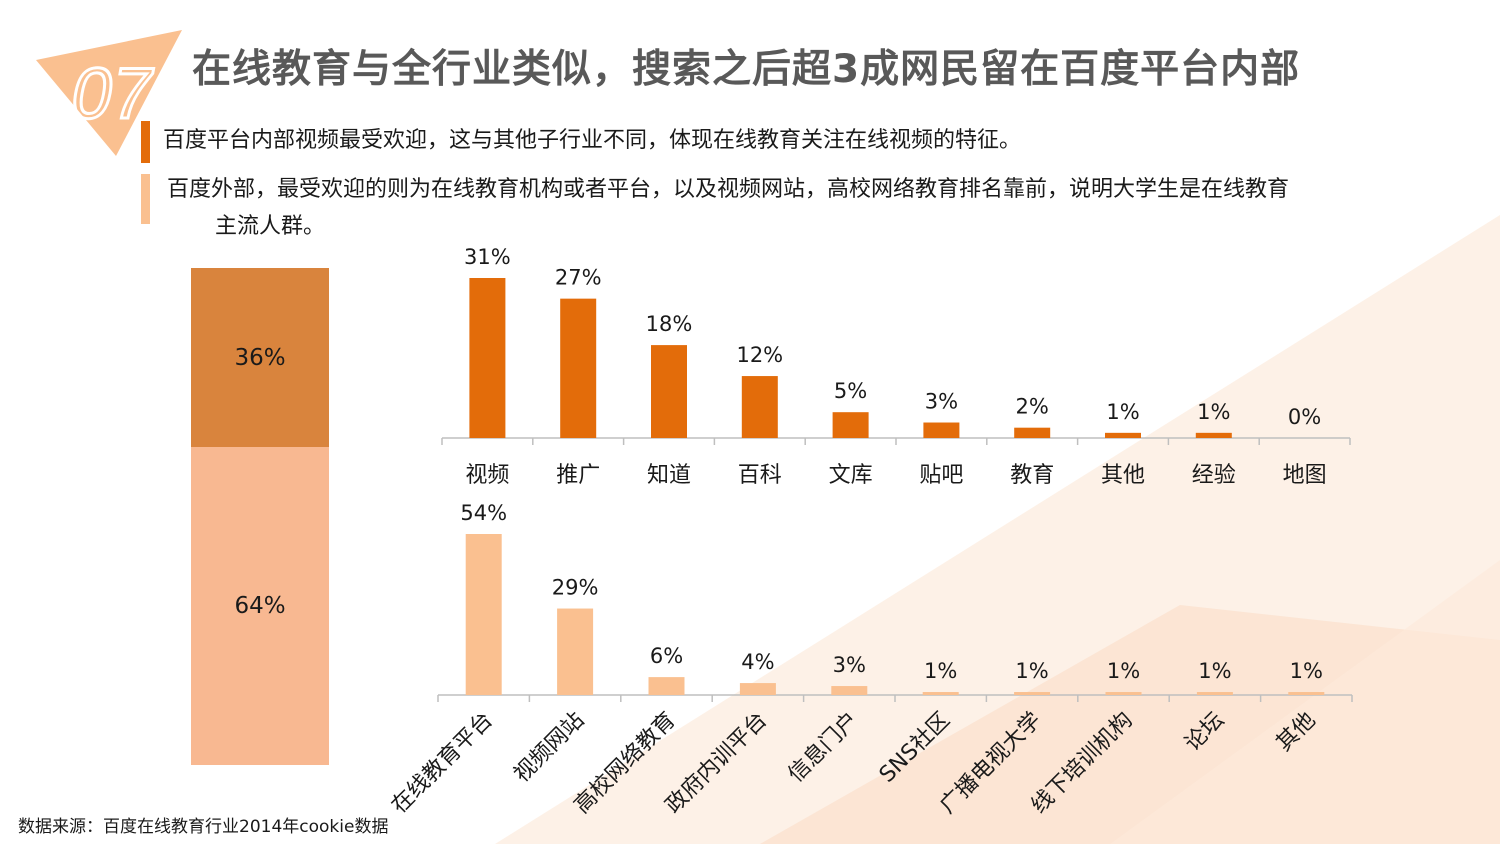 Image resolution: width=1500 pixels, height=844 pixels. I want to click on stack-segment-label: 36%, so click(260, 357).